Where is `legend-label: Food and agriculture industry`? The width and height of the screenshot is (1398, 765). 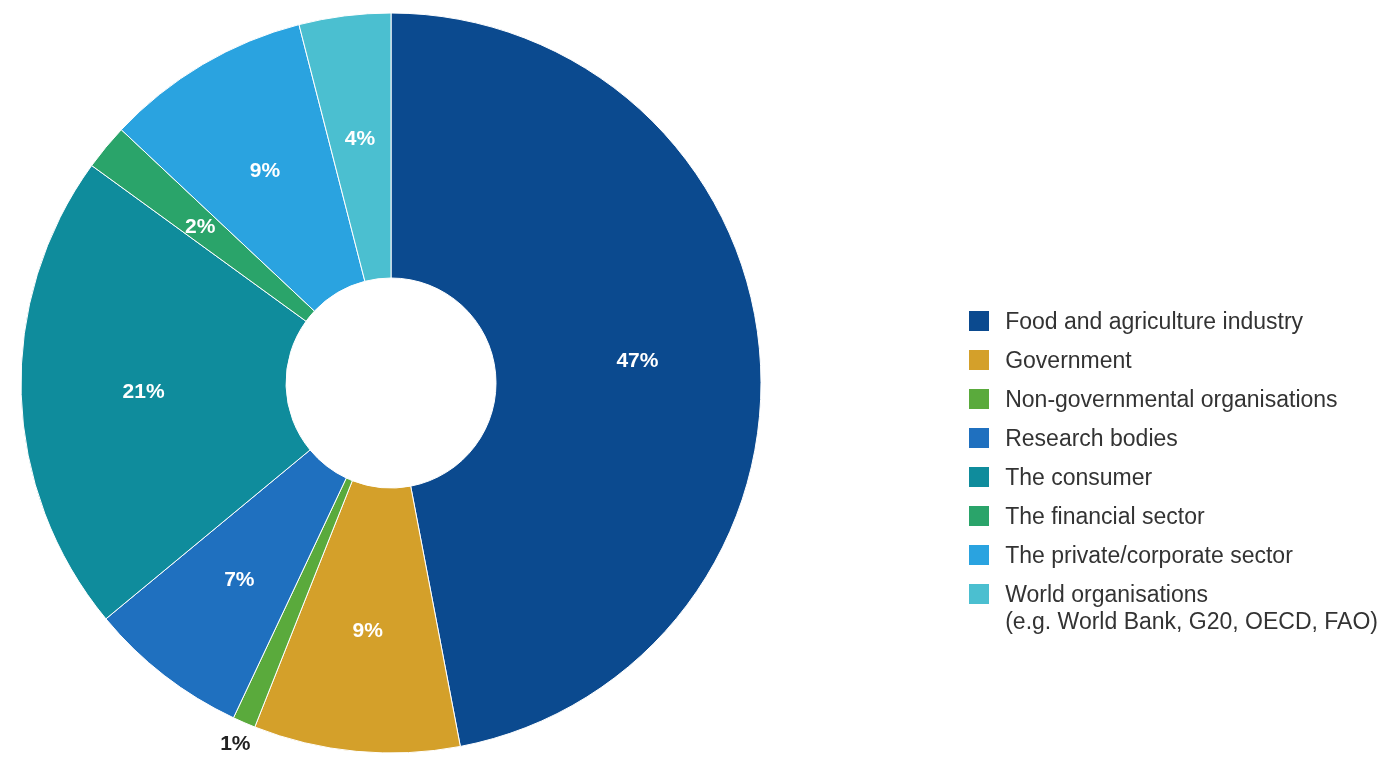 legend-label: Food and agriculture industry is located at coordinates (1154, 321).